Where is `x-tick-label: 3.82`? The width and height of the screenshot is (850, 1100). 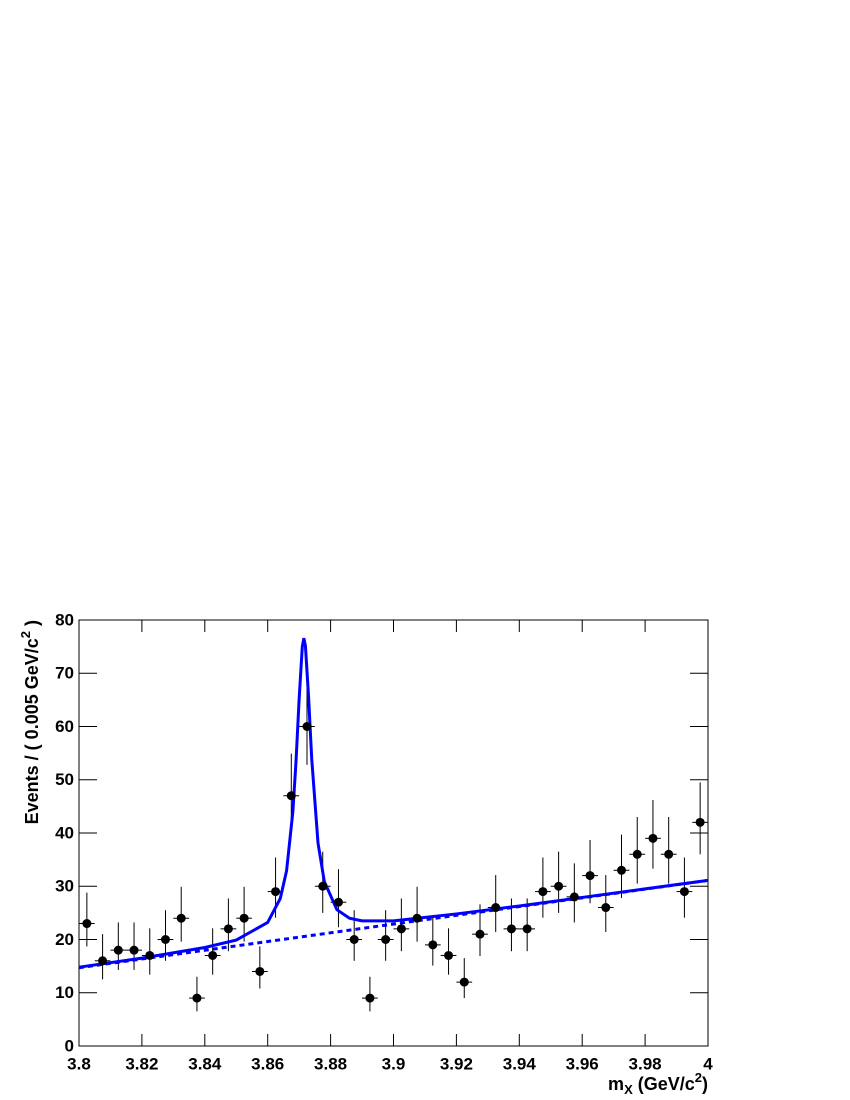 x-tick-label: 3.82 is located at coordinates (141, 1063).